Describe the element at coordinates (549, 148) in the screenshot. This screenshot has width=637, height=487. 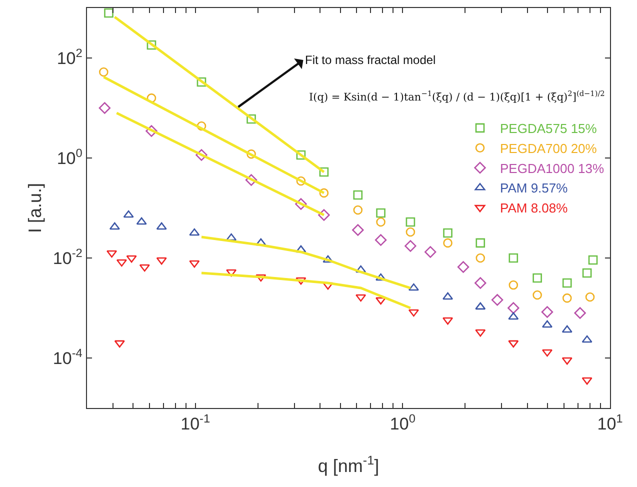
I see `legend-label: PEGDA700 20%` at that location.